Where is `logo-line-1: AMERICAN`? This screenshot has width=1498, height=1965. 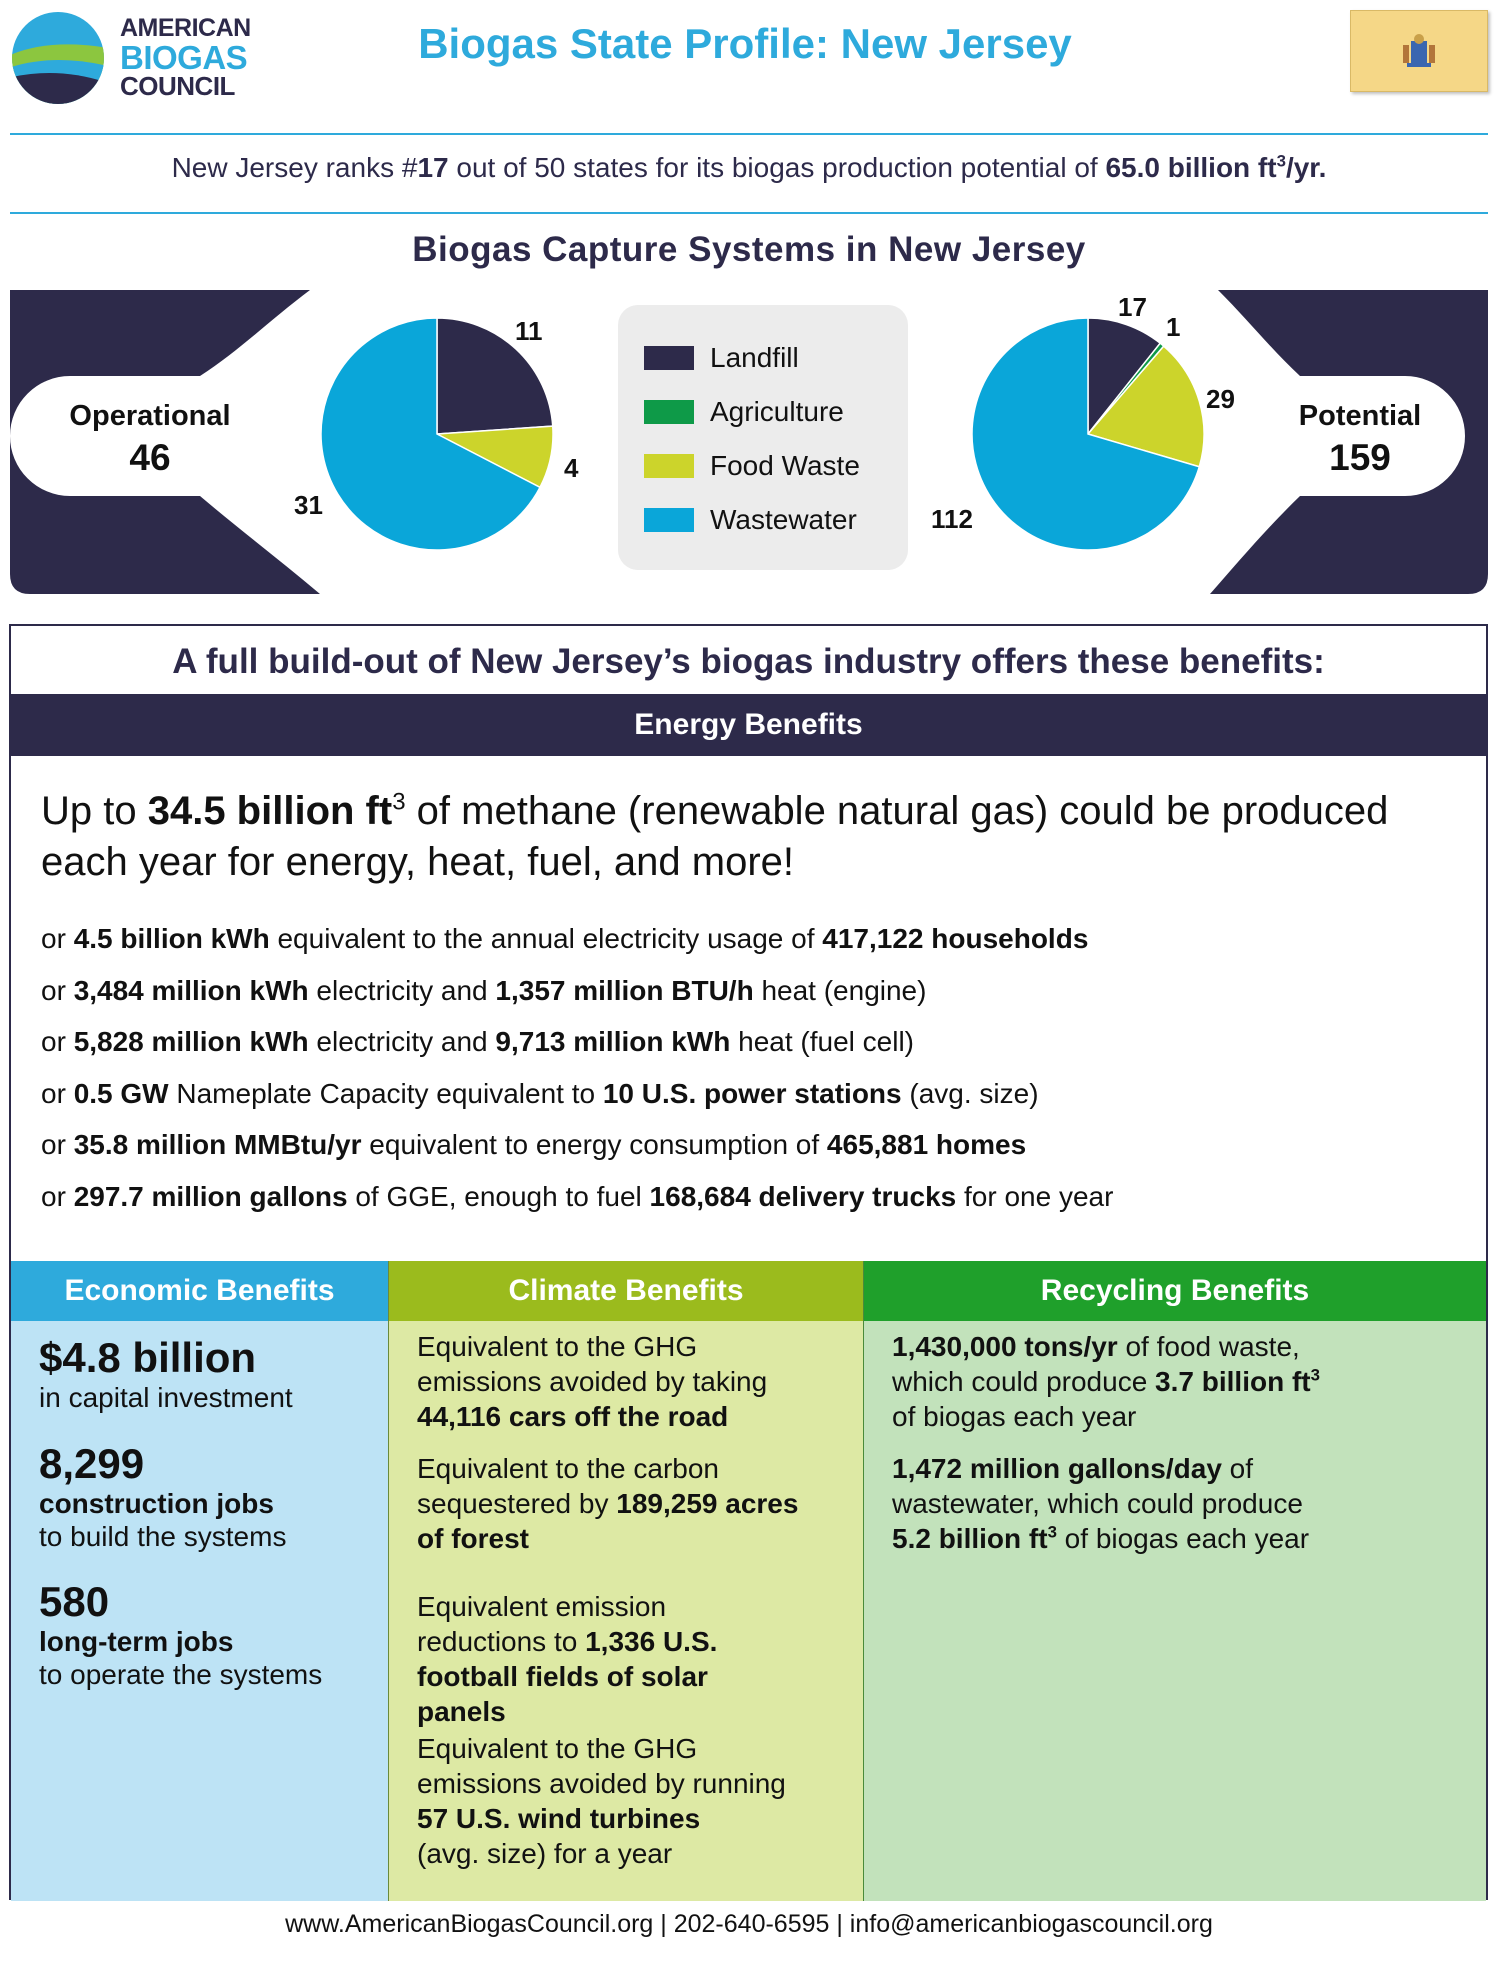 logo-line-1: AMERICAN is located at coordinates (185, 28).